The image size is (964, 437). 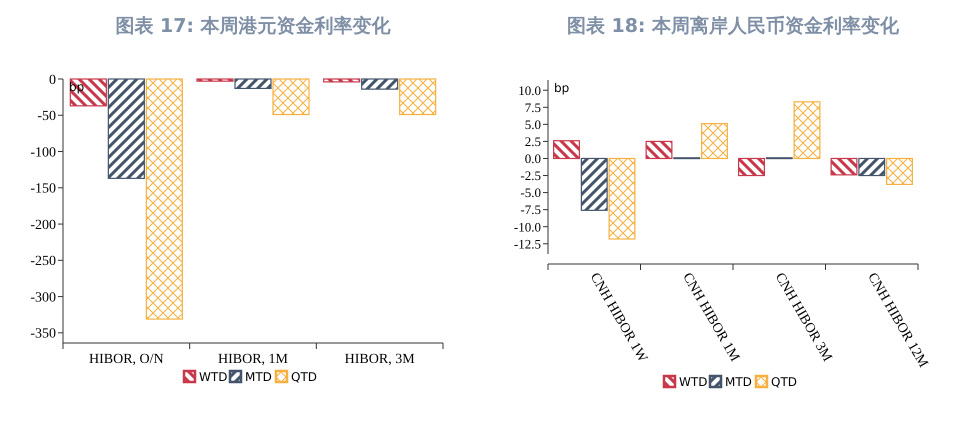 What do you see at coordinates (43, 225) in the screenshot?
I see `y-tick-label: -200` at bounding box center [43, 225].